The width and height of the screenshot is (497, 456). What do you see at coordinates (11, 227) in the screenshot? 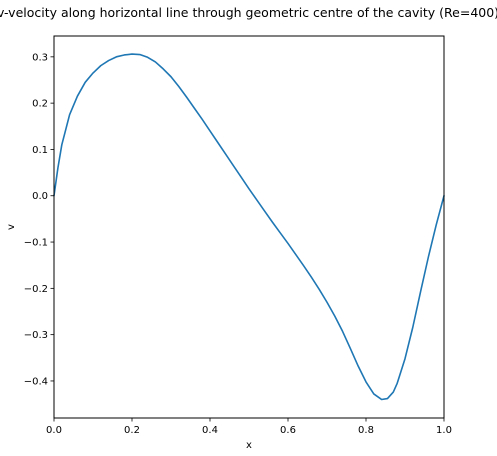
I see `y-axis-label: v` at bounding box center [11, 227].